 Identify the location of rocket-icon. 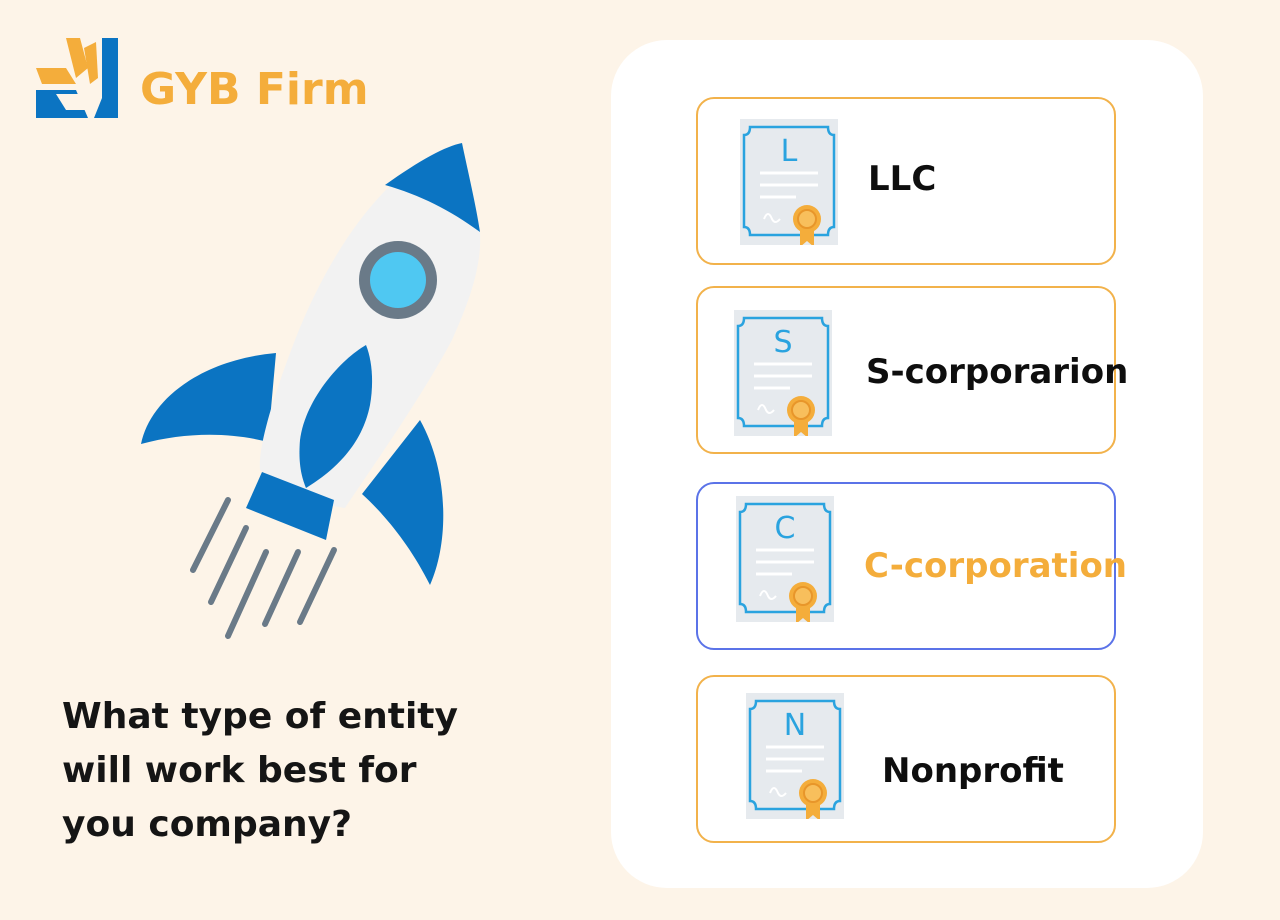
(311, 391).